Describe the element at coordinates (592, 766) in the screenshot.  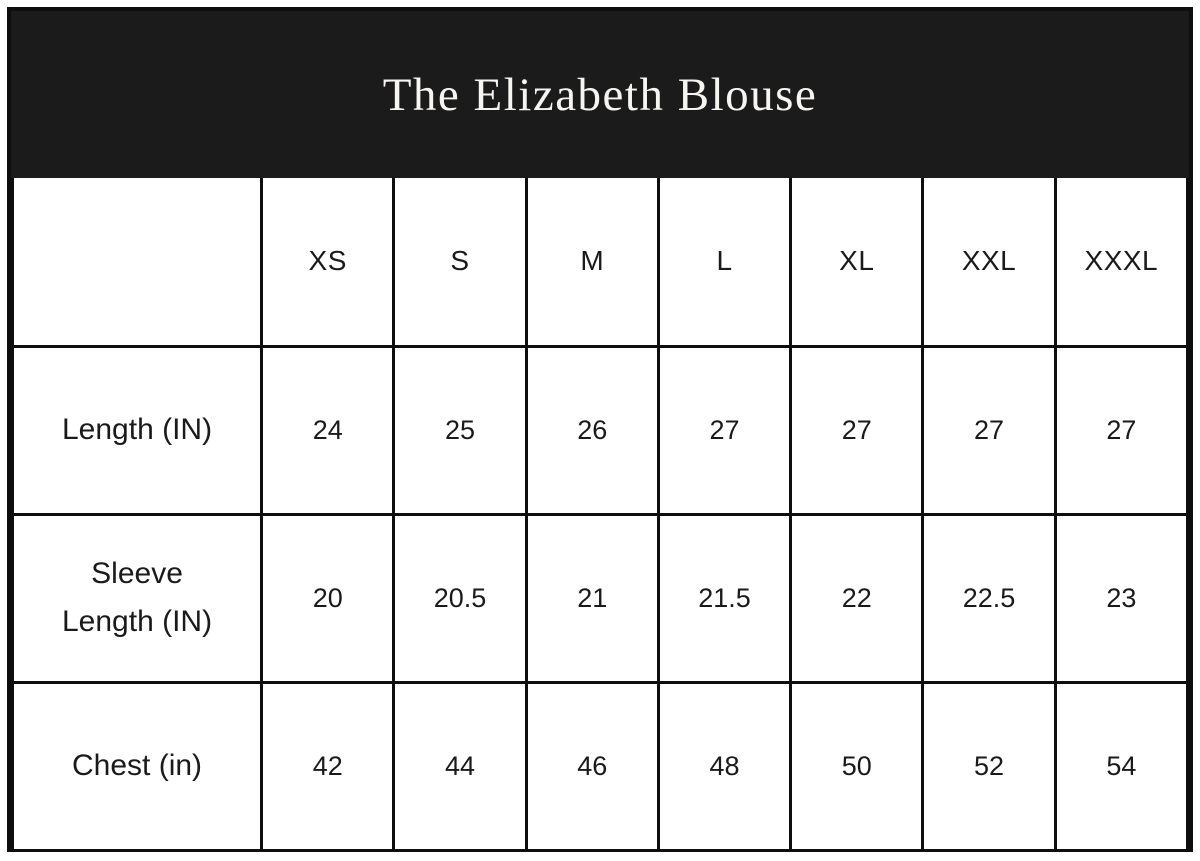
I see `table-cell: 46` at that location.